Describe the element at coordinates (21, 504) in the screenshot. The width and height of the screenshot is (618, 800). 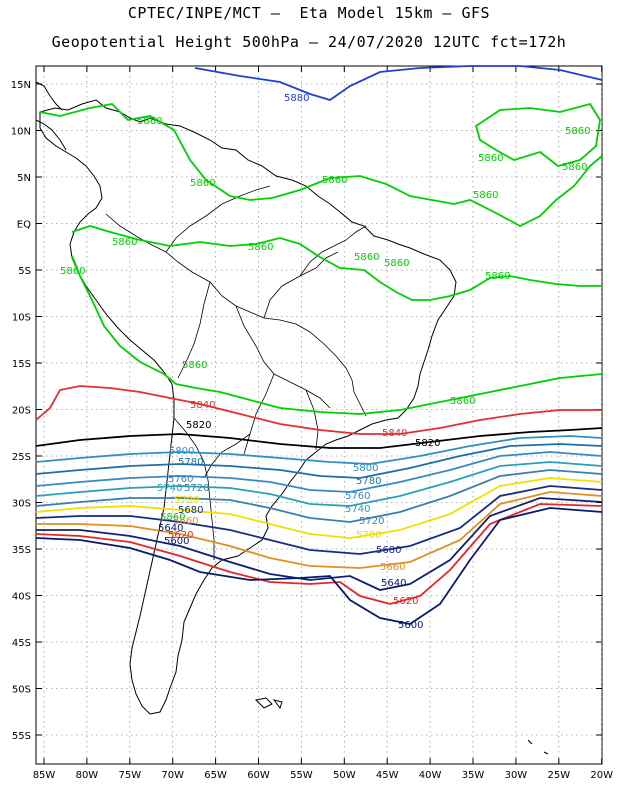
I see `latitude-label: 30S` at that location.